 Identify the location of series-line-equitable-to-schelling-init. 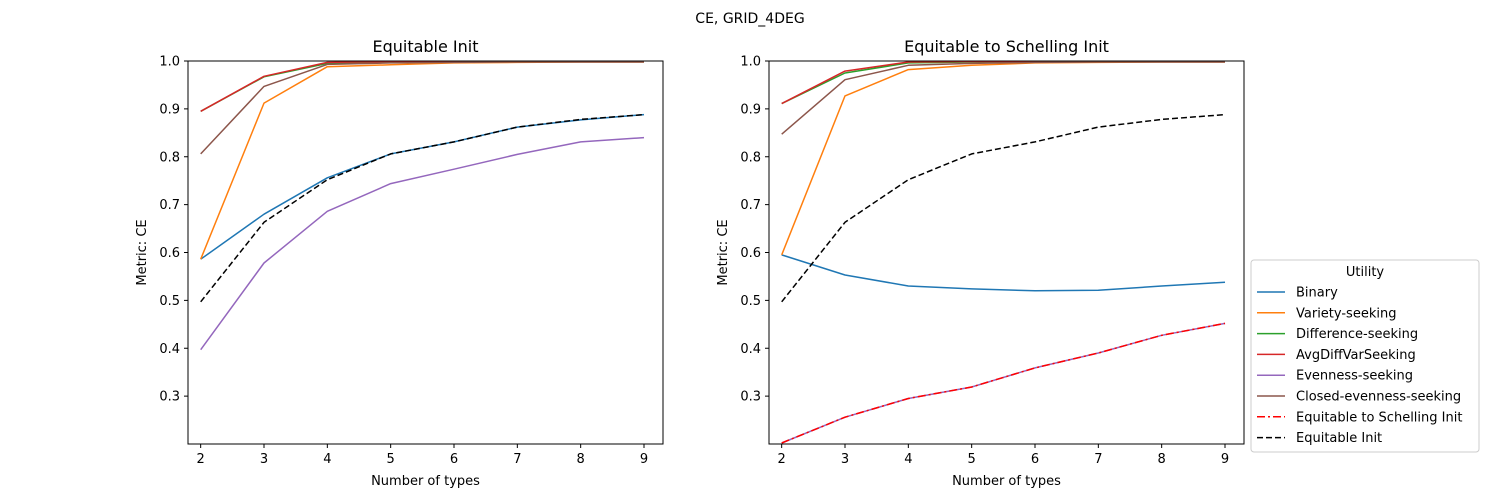
(1003, 383).